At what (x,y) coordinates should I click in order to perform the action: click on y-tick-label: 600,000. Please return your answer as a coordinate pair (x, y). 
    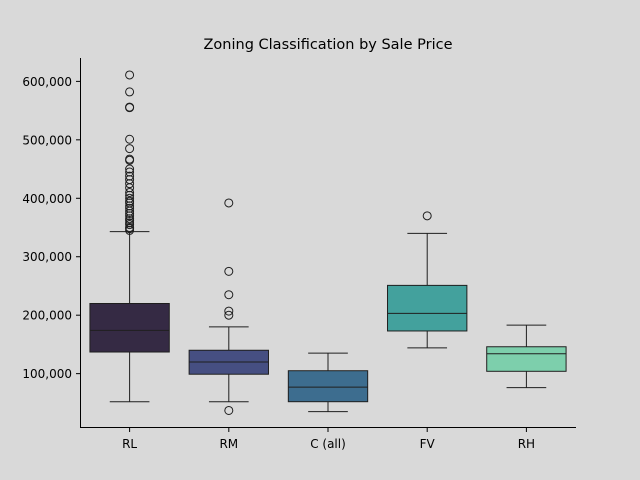
    Looking at the image, I should click on (47, 82).